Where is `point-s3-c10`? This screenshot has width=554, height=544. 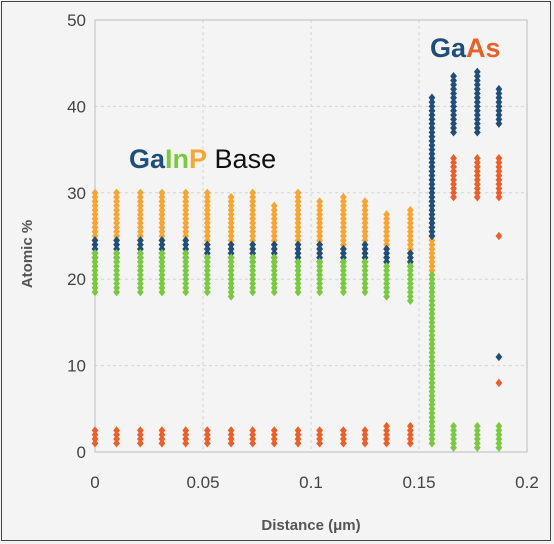
point-s3-c10 is located at coordinates (320, 443).